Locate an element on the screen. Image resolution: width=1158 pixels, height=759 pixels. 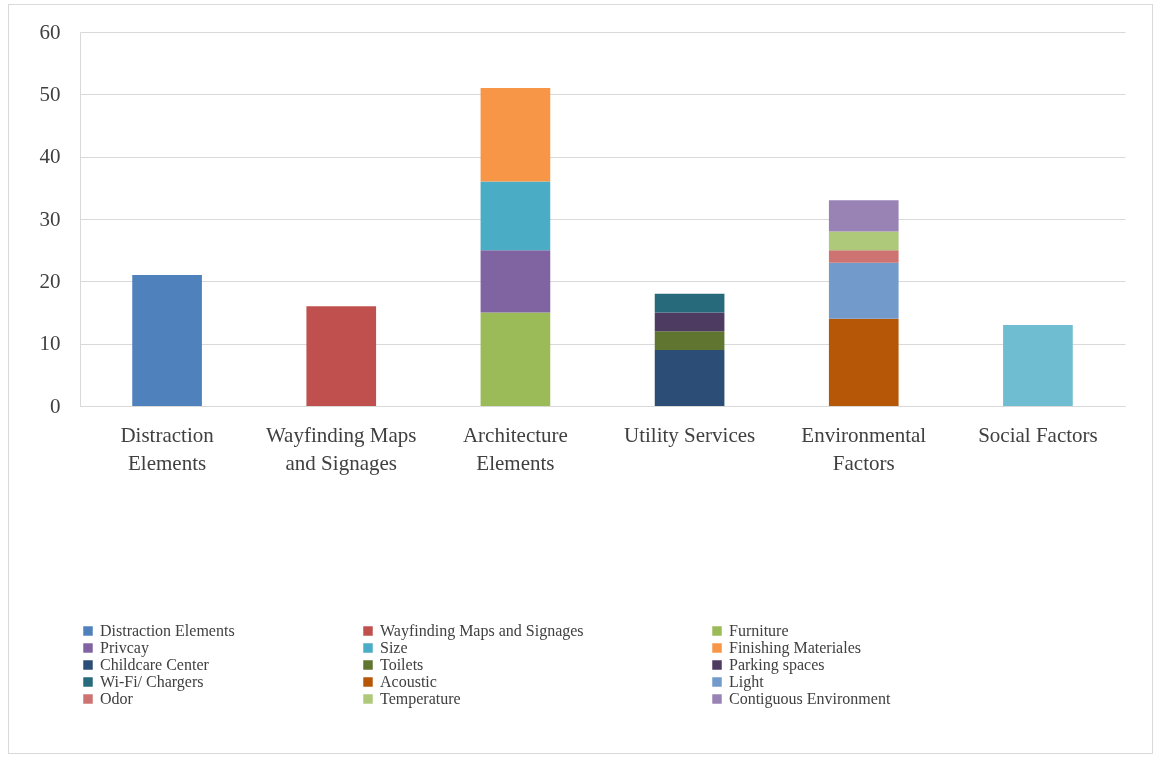
y-tick-label: 40 is located at coordinates (50, 156).